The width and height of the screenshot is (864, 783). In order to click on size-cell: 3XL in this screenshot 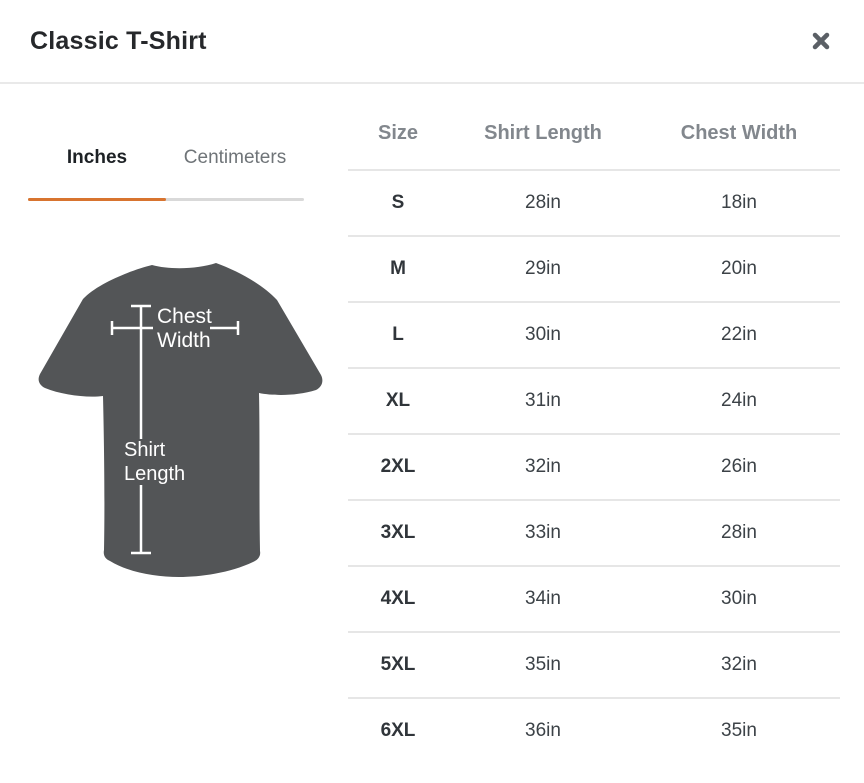, I will do `click(398, 532)`.